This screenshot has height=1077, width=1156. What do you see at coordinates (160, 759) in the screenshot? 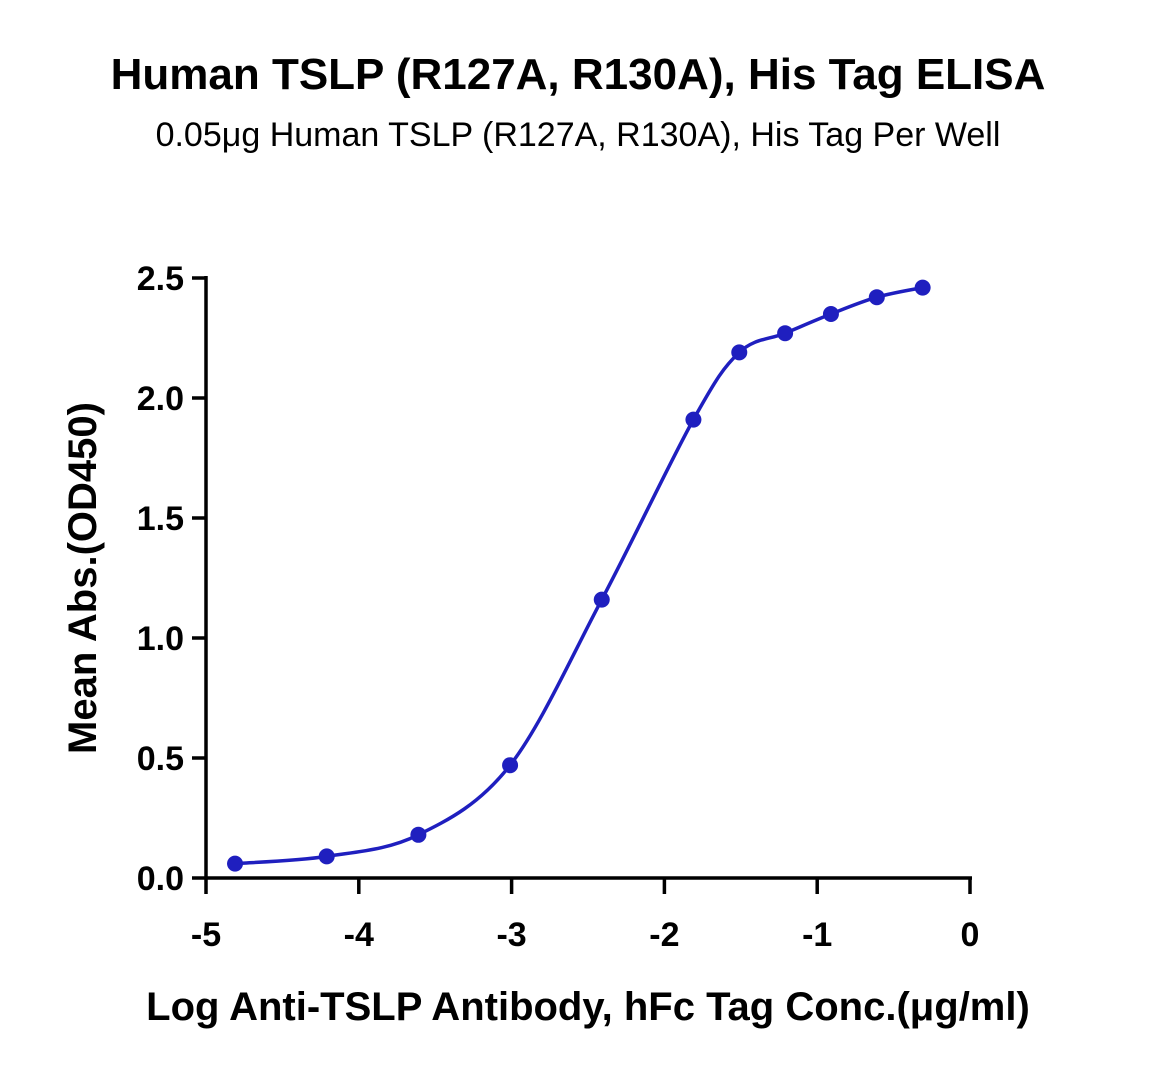
I see `y-tick-label: 0.5` at bounding box center [160, 759].